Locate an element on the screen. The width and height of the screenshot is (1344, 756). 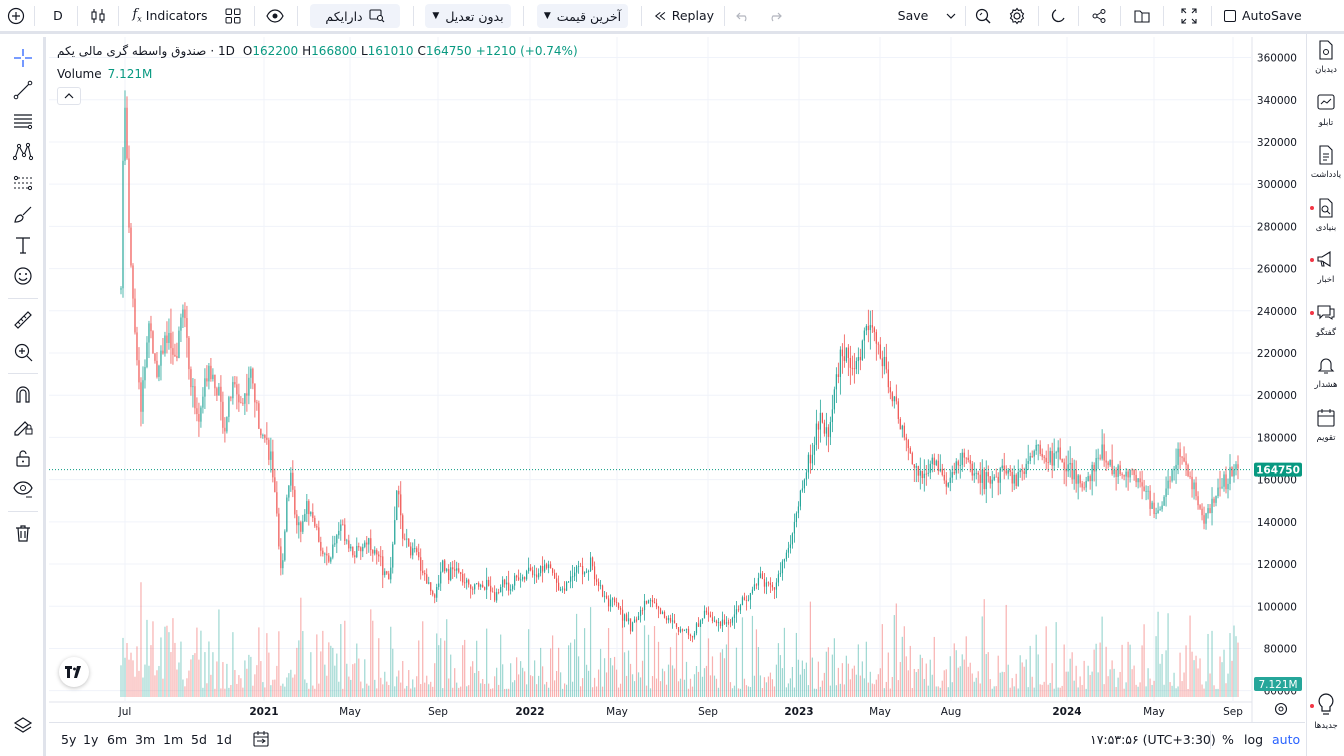
undo-button is located at coordinates (743, 15).